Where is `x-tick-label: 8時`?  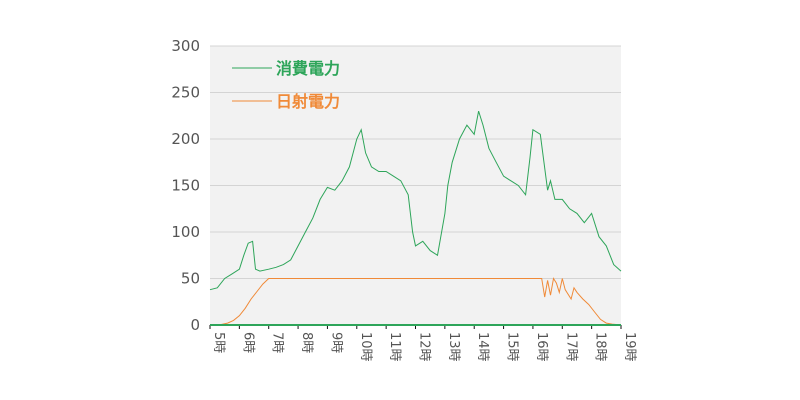
x-tick-label: 8時 is located at coordinates (306, 342).